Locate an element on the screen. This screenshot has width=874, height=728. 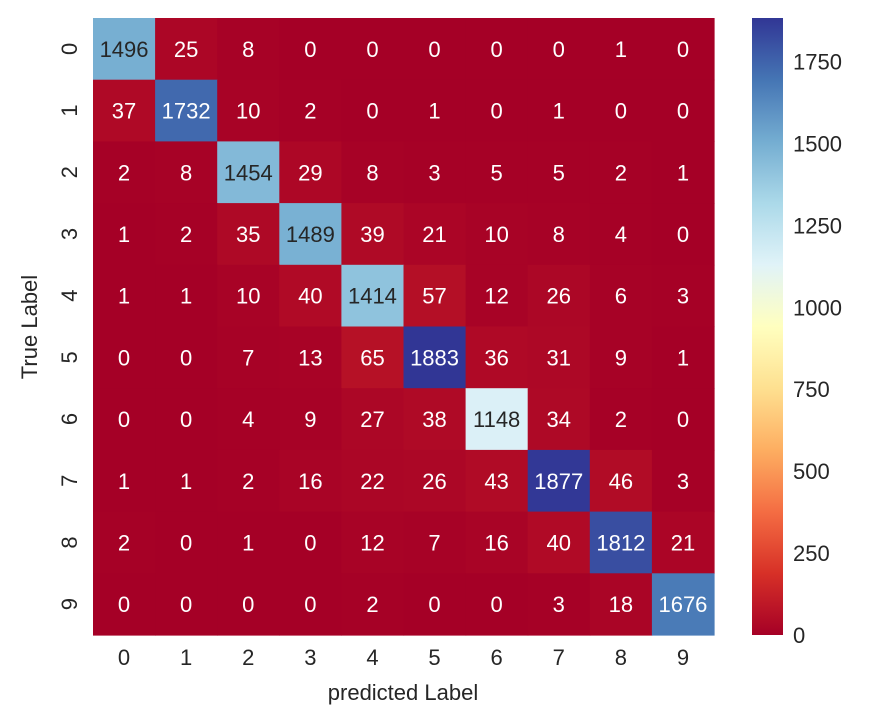
cell-value-label: 1148 is located at coordinates (496, 419).